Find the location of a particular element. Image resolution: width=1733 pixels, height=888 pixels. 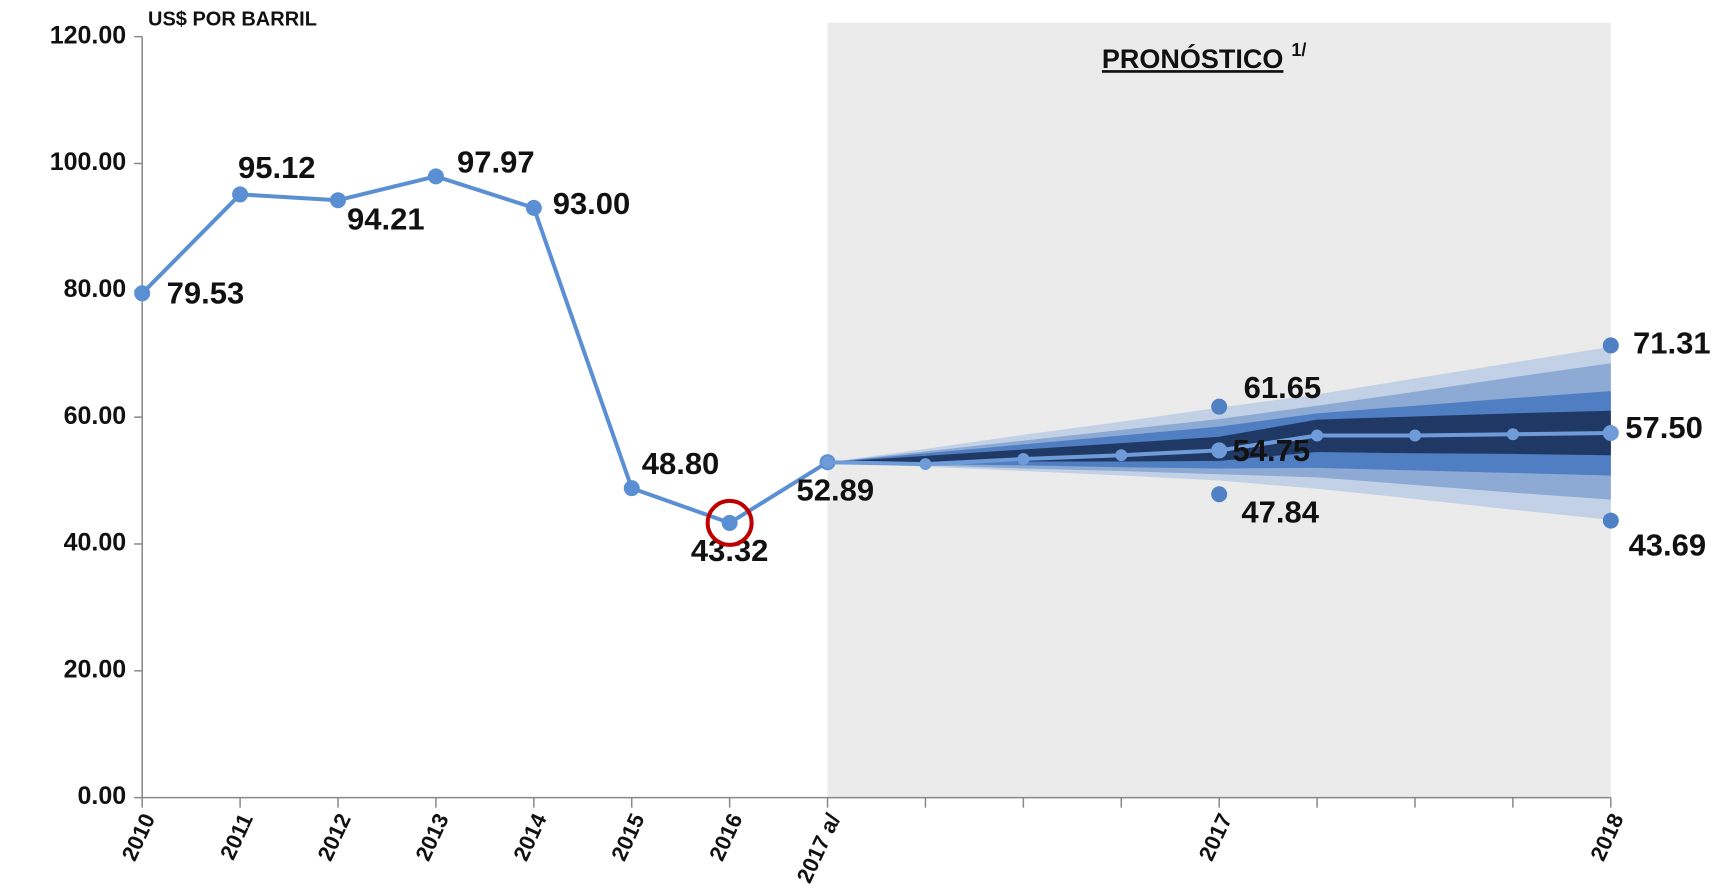

x-tick-label: 2012 is located at coordinates (333, 837).